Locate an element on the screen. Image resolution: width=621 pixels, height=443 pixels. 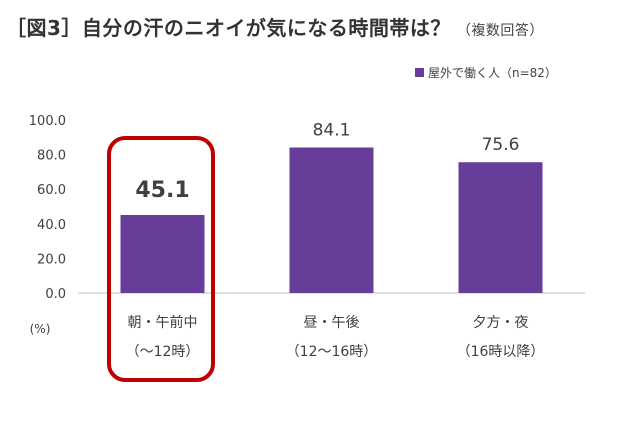
chart-legend: 屋外で働く人（n=82） is located at coordinates (486, 72).